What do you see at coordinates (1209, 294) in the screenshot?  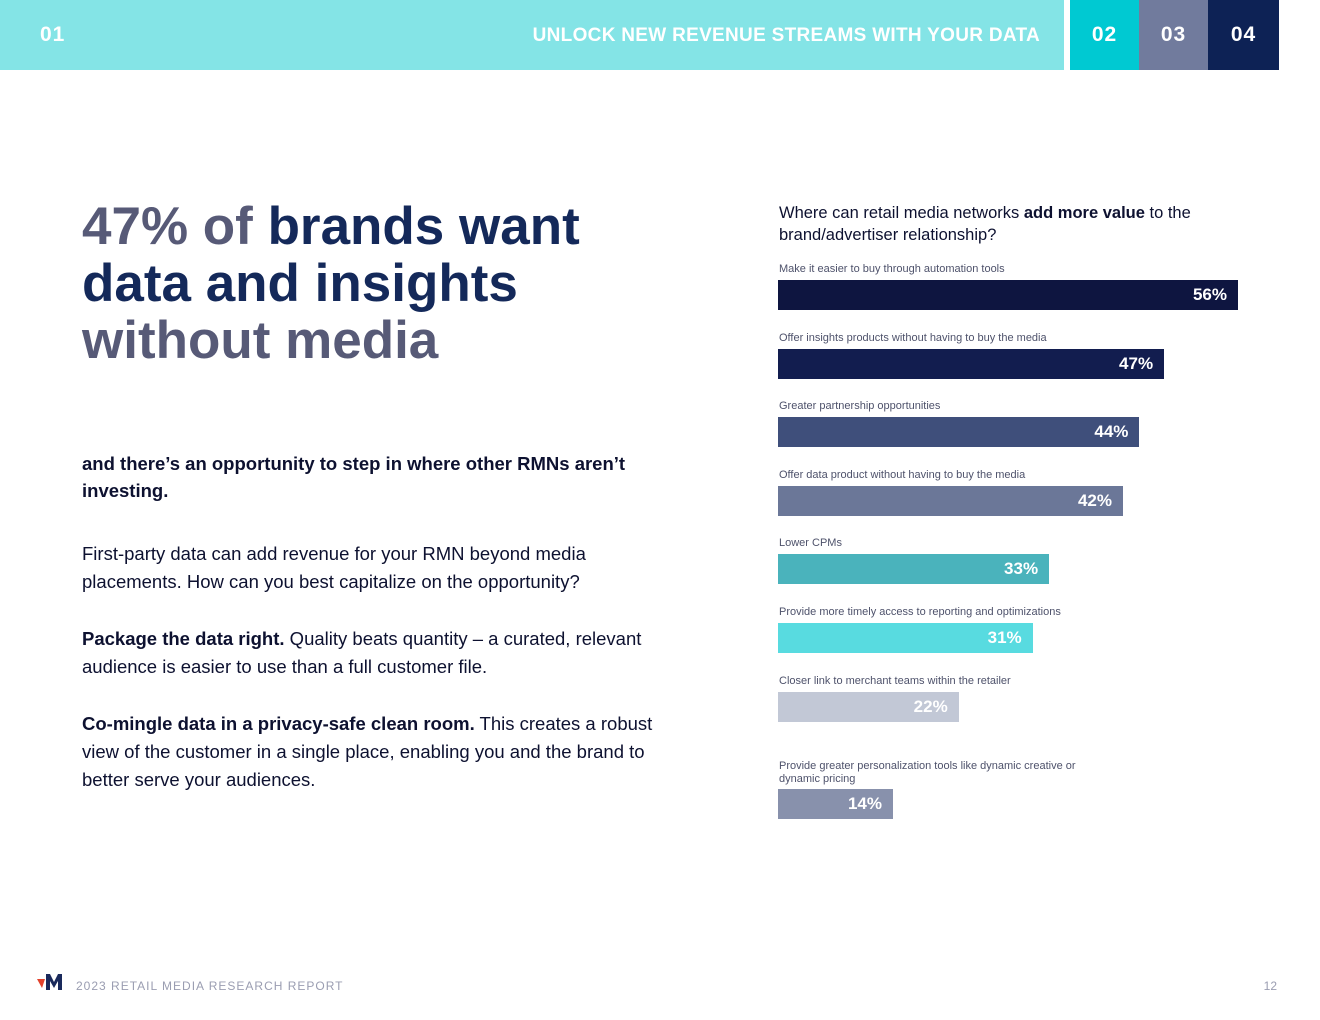 I see `bar-value-label: 56%` at bounding box center [1209, 294].